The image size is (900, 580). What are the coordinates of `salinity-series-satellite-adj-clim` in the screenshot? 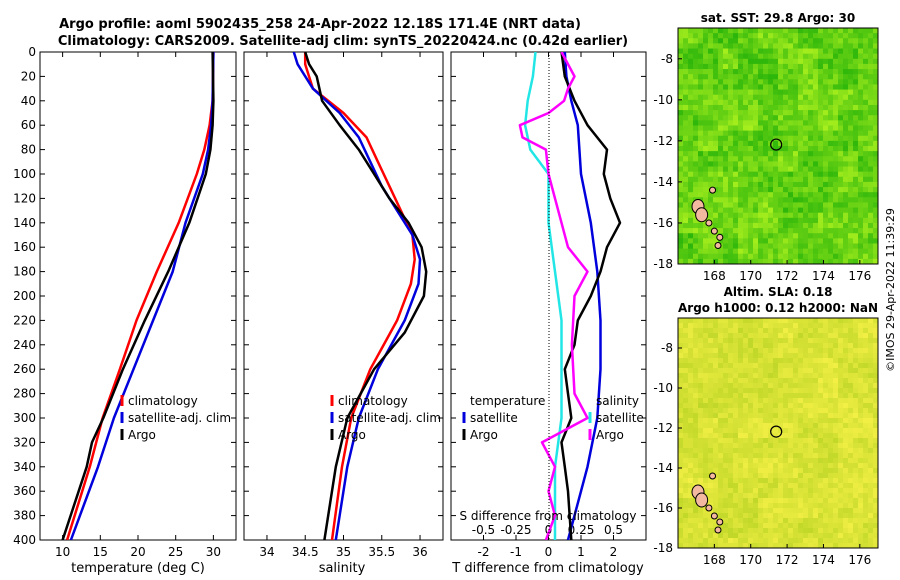 It's located at (357, 296).